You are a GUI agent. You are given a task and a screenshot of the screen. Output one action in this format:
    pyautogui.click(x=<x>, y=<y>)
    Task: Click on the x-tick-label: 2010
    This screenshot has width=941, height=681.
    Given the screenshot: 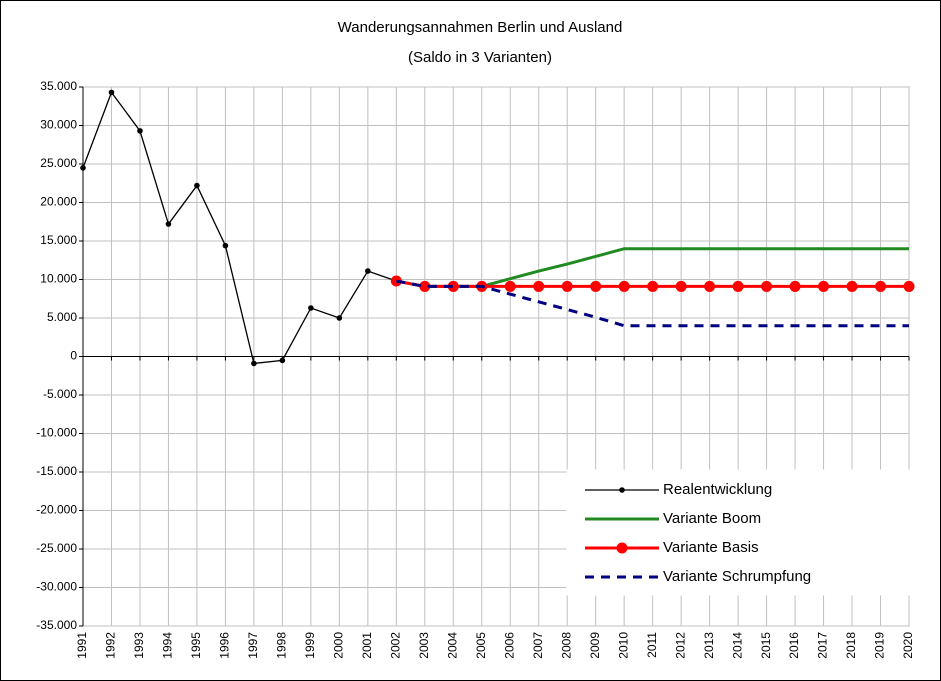 What is the action you would take?
    pyautogui.click(x=623, y=645)
    